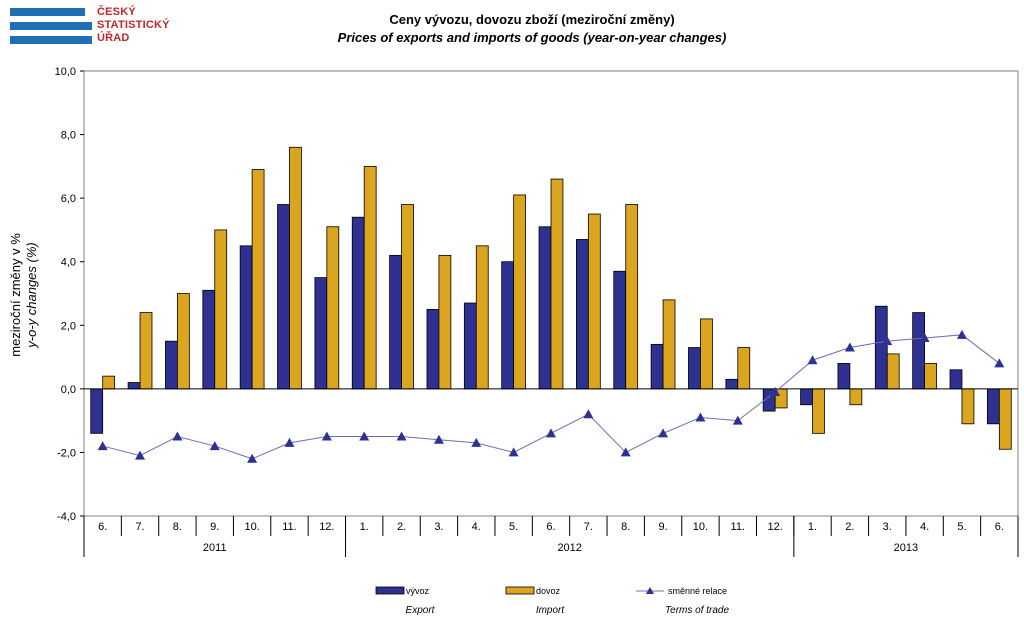 The width and height of the screenshot is (1024, 629). What do you see at coordinates (697, 610) in the screenshot?
I see `legend-label-terms-en: Terms of trade` at bounding box center [697, 610].